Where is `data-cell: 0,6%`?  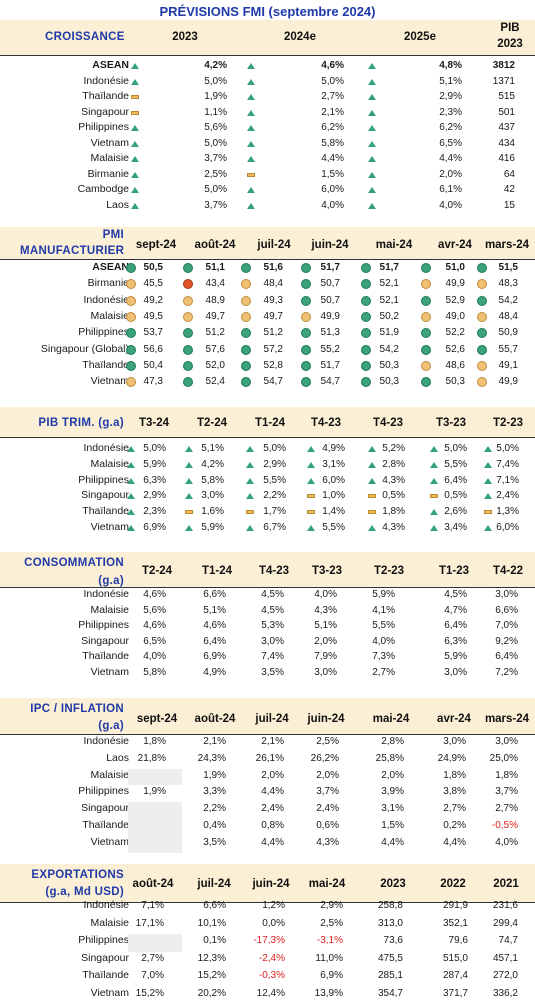 data-cell: 0,6% is located at coordinates (327, 825).